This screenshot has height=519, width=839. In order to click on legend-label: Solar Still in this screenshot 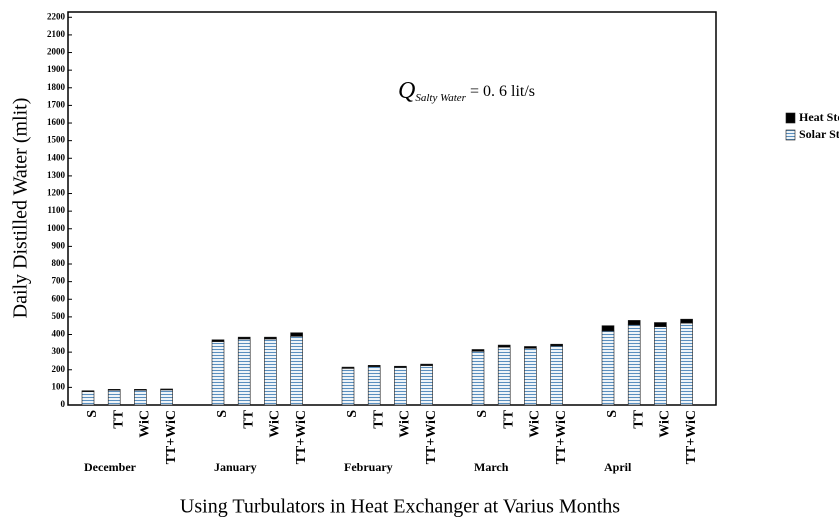, I will do `click(819, 134)`.